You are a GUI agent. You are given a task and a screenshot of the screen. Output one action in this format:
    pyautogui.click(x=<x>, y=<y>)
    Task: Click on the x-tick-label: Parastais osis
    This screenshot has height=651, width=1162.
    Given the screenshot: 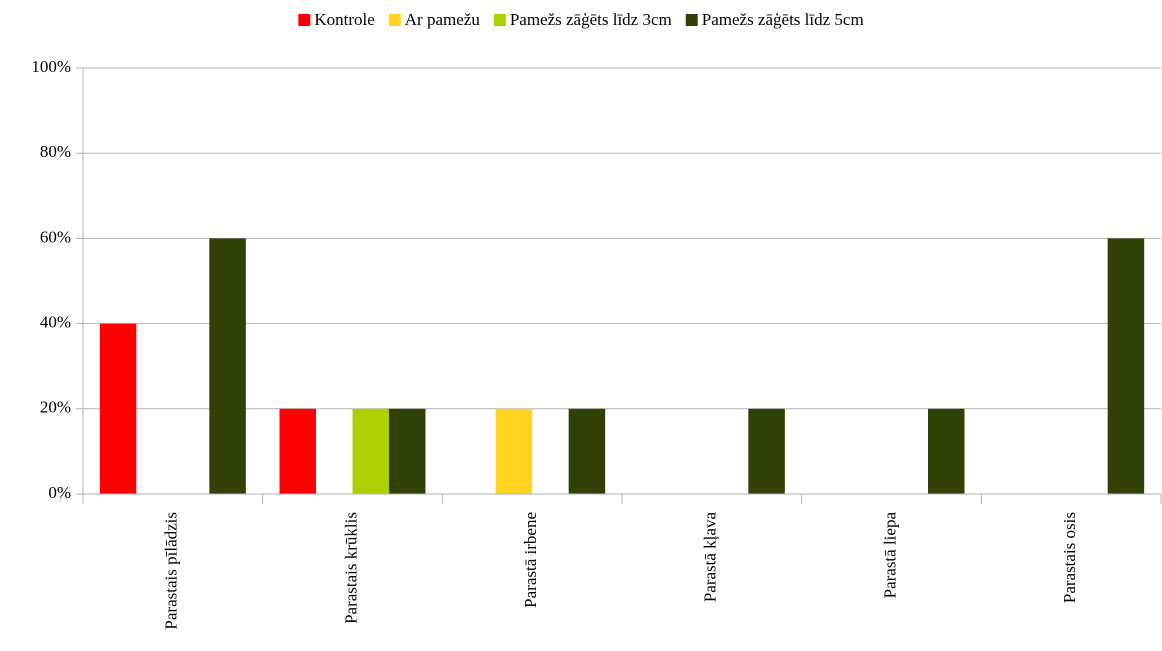 What is the action you would take?
    pyautogui.click(x=1069, y=557)
    